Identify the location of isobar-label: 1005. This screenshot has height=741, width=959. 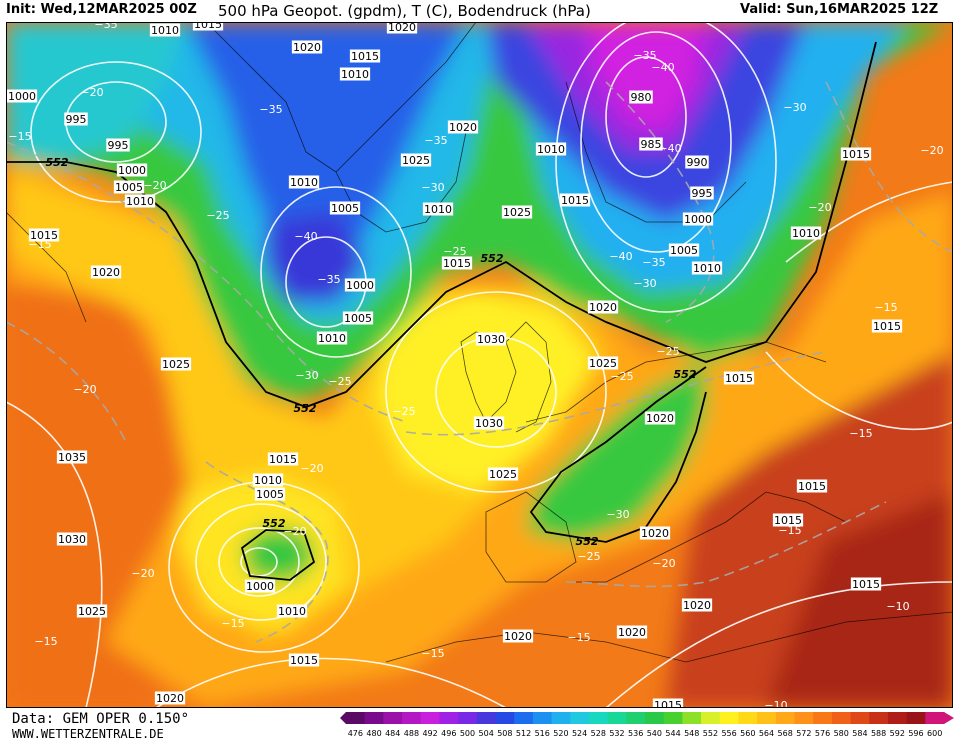
(358, 318).